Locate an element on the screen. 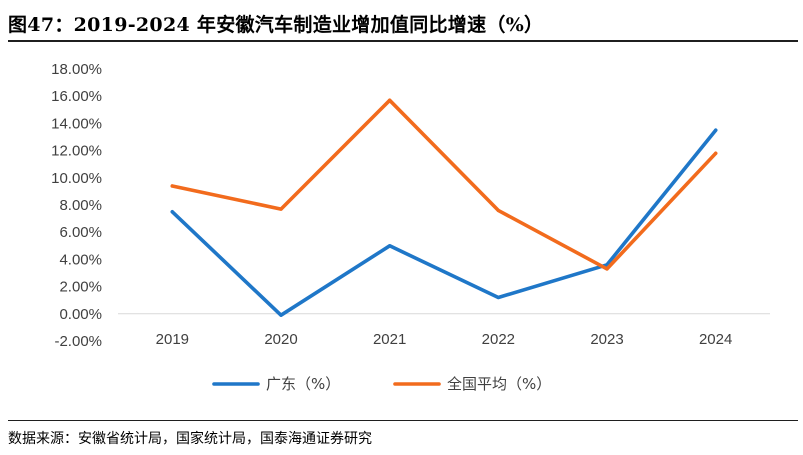 Image resolution: width=803 pixels, height=455 pixels. footer-divider is located at coordinates (403, 420).